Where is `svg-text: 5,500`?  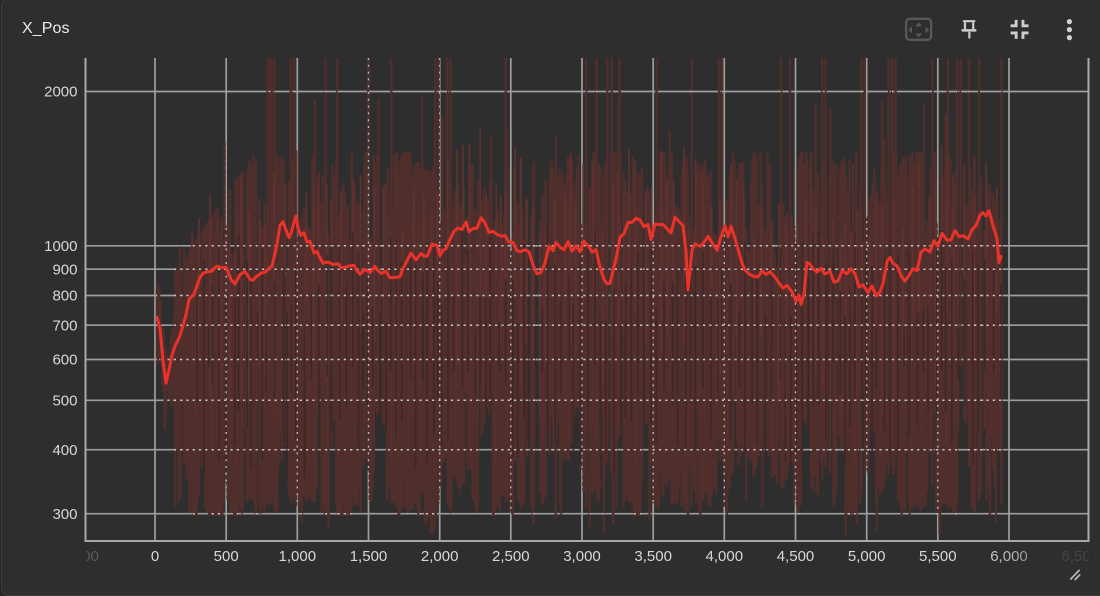 svg-text: 5,500 is located at coordinates (938, 556).